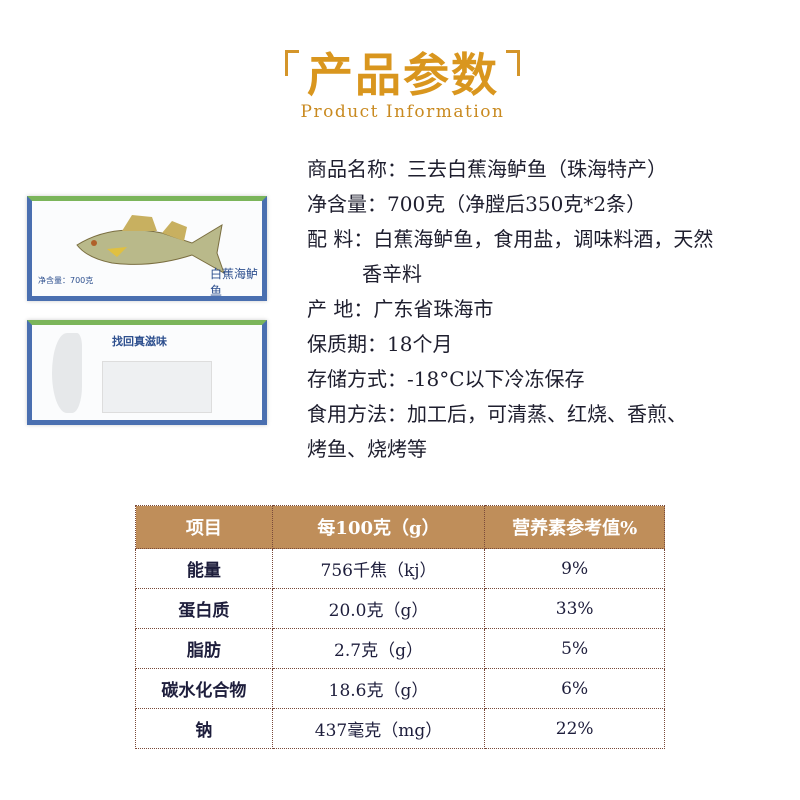 This screenshot has height=800, width=800. I want to click on label-panel, so click(157, 387).